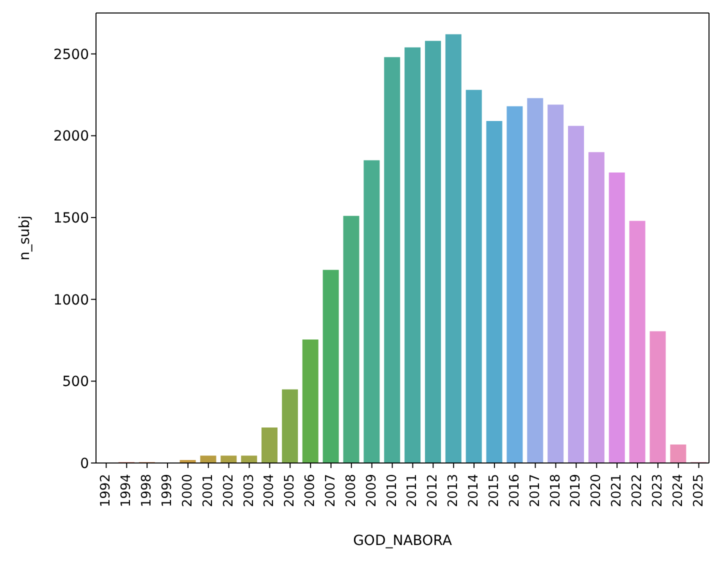  I want to click on y-axis-title: n_subj, so click(24, 238).